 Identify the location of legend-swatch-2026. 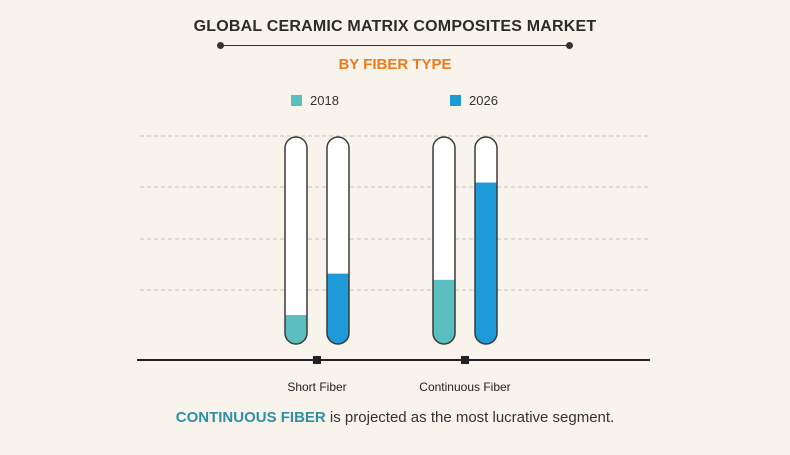
(455, 100).